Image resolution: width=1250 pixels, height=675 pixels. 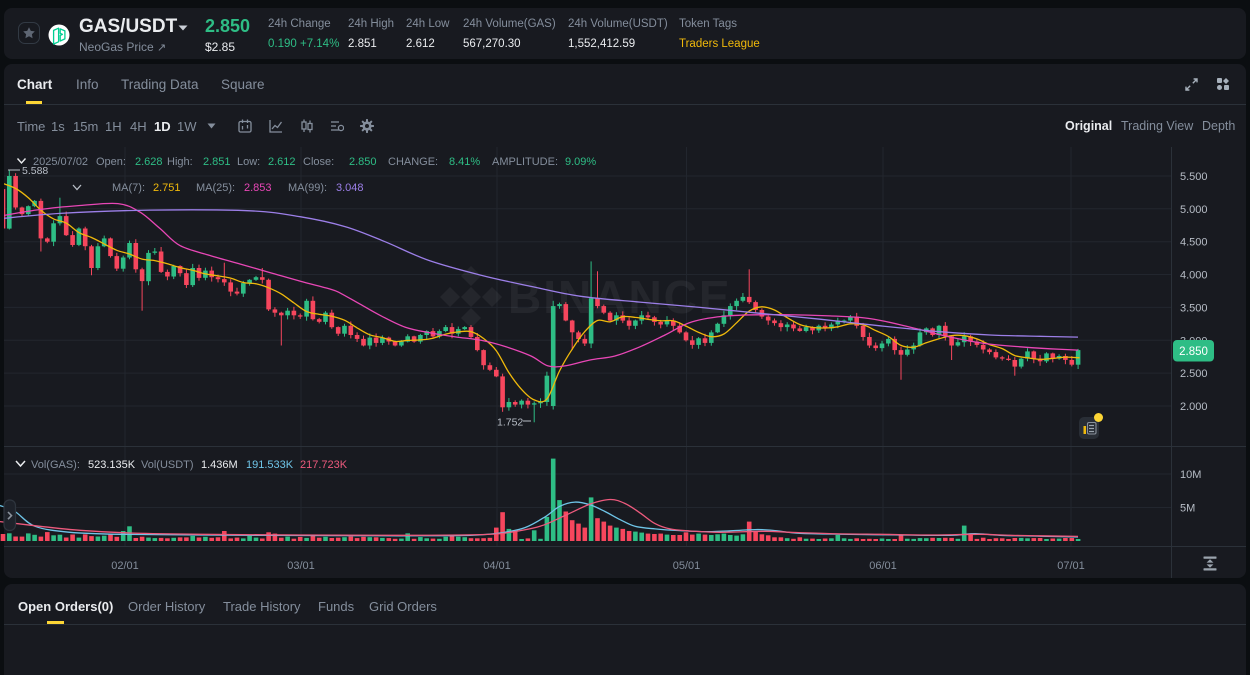 I want to click on svg-text: 04/01, so click(x=497, y=566).